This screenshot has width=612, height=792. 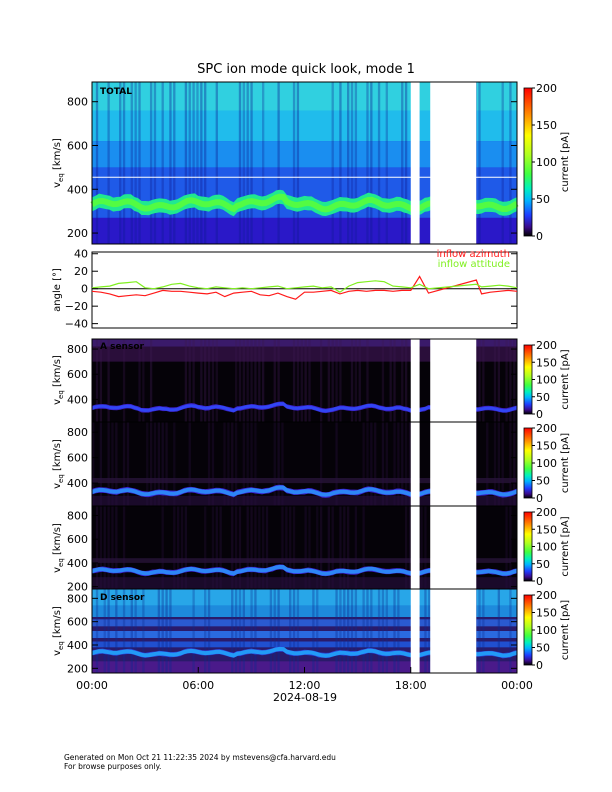 What do you see at coordinates (77, 432) in the screenshot?
I see `y-tick-label: 800` at bounding box center [77, 432].